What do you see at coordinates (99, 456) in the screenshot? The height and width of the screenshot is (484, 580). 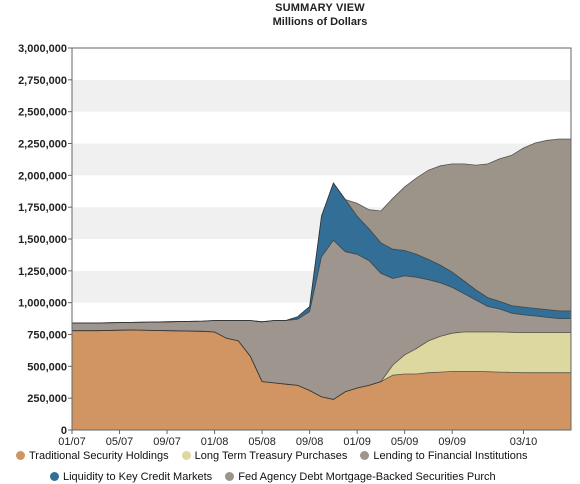 I see `legend-label: Traditional Security Holdings` at bounding box center [99, 456].